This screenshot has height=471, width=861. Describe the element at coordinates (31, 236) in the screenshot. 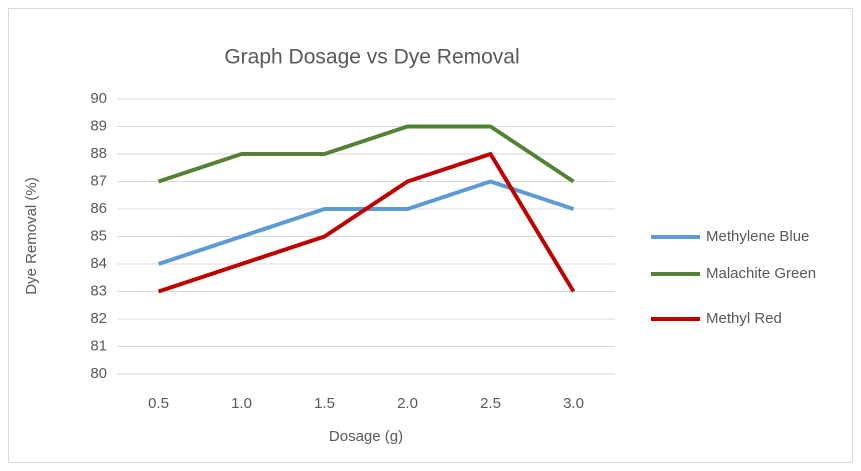

I see `y-axis-label: Dye Removal (%)` at that location.